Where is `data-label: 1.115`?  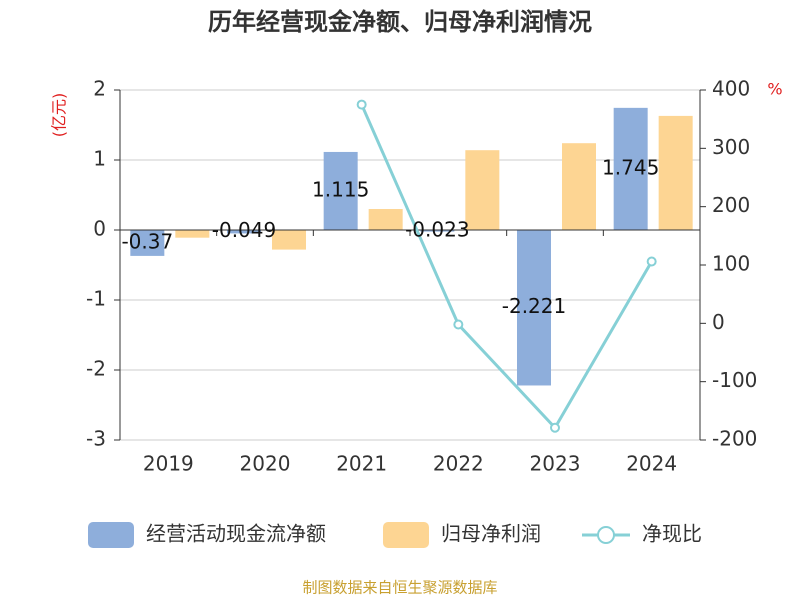 data-label: 1.115 is located at coordinates (340, 189).